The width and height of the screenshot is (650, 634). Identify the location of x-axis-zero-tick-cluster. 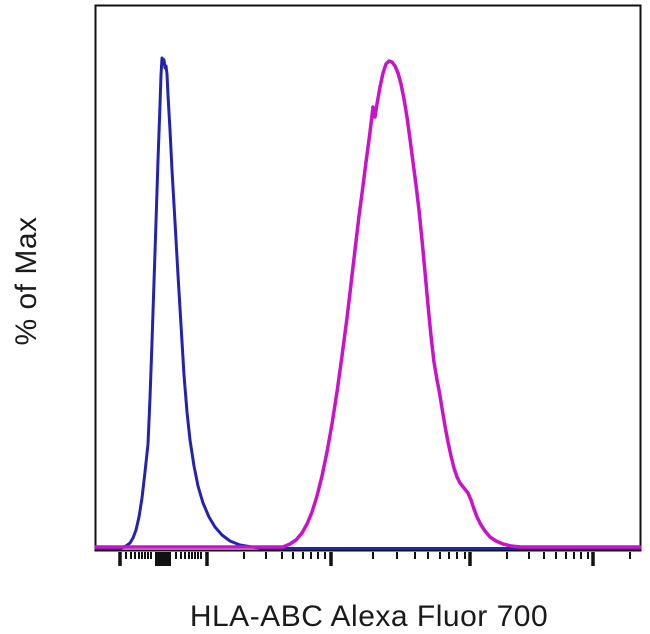
(163, 559).